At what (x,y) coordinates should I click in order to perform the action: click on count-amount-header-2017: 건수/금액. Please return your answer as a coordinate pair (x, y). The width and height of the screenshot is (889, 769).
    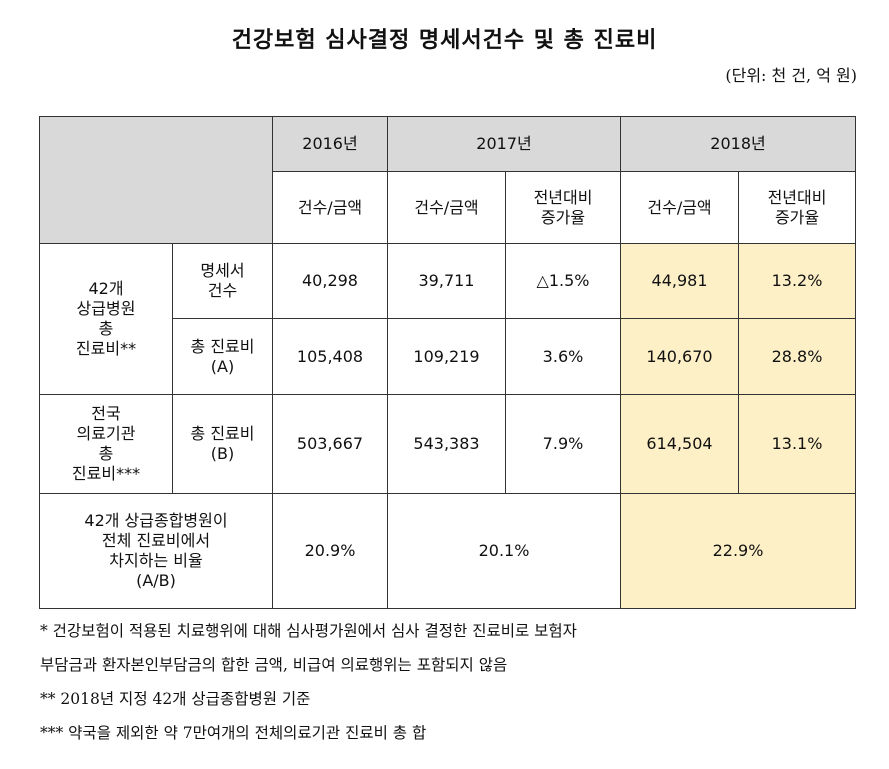
    Looking at the image, I should click on (446, 207).